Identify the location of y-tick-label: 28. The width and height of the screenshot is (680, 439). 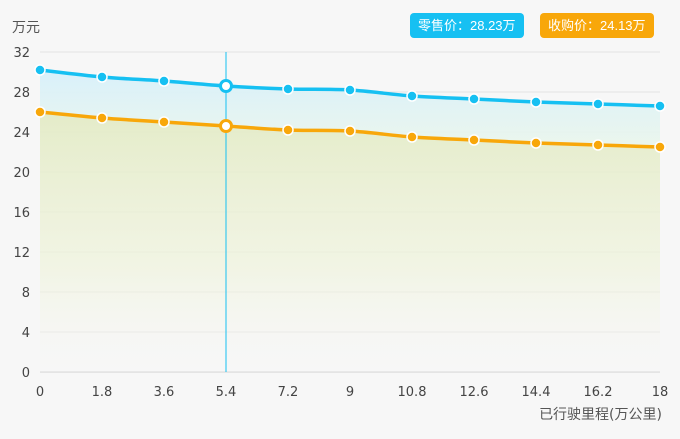
(21, 93).